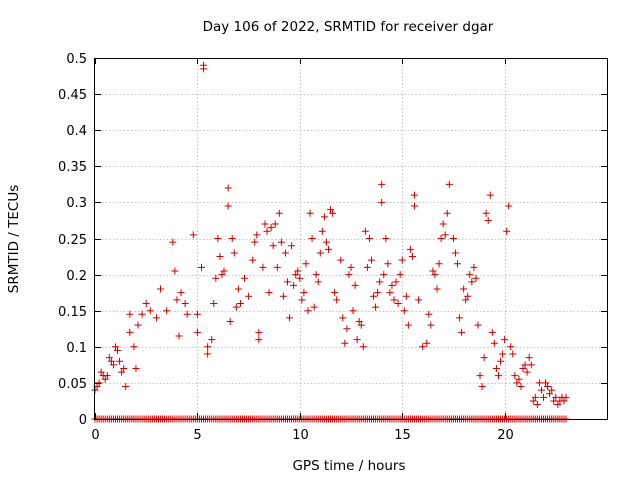  Describe the element at coordinates (76, 131) in the screenshot. I see `y-tick-label: 0.4` at that location.